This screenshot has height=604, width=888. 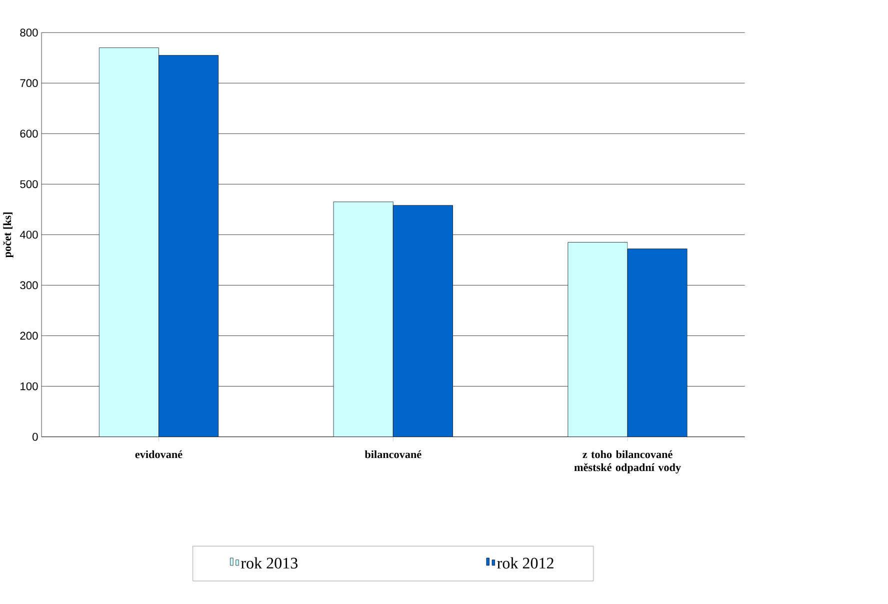 What do you see at coordinates (29, 134) in the screenshot?
I see `y-tick-label: 600` at bounding box center [29, 134].